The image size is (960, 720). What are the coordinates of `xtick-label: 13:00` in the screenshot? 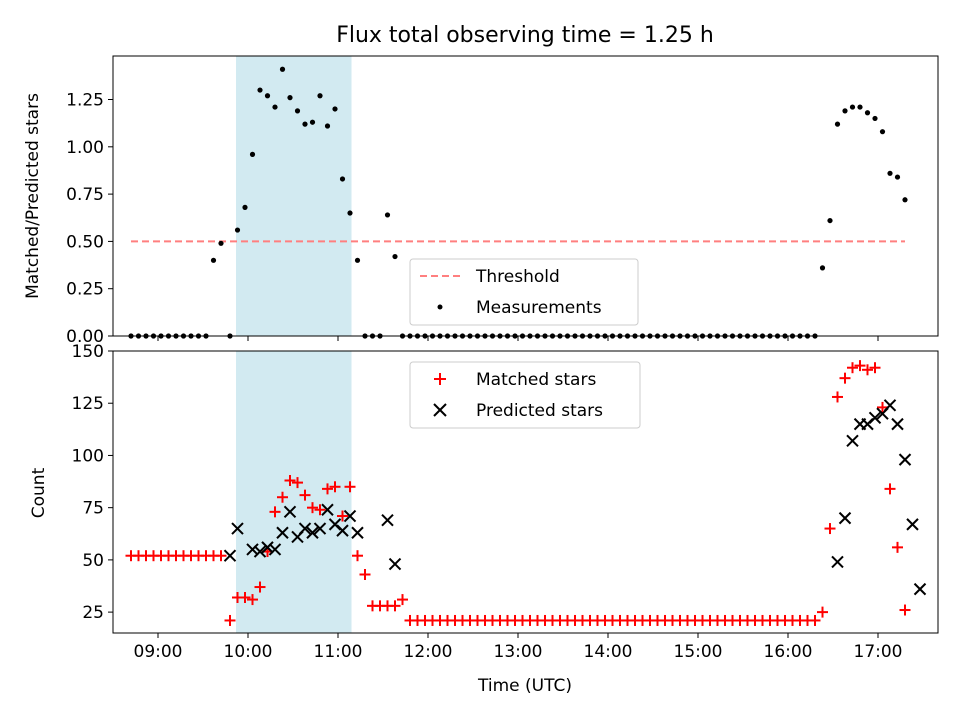 It's located at (518, 652).